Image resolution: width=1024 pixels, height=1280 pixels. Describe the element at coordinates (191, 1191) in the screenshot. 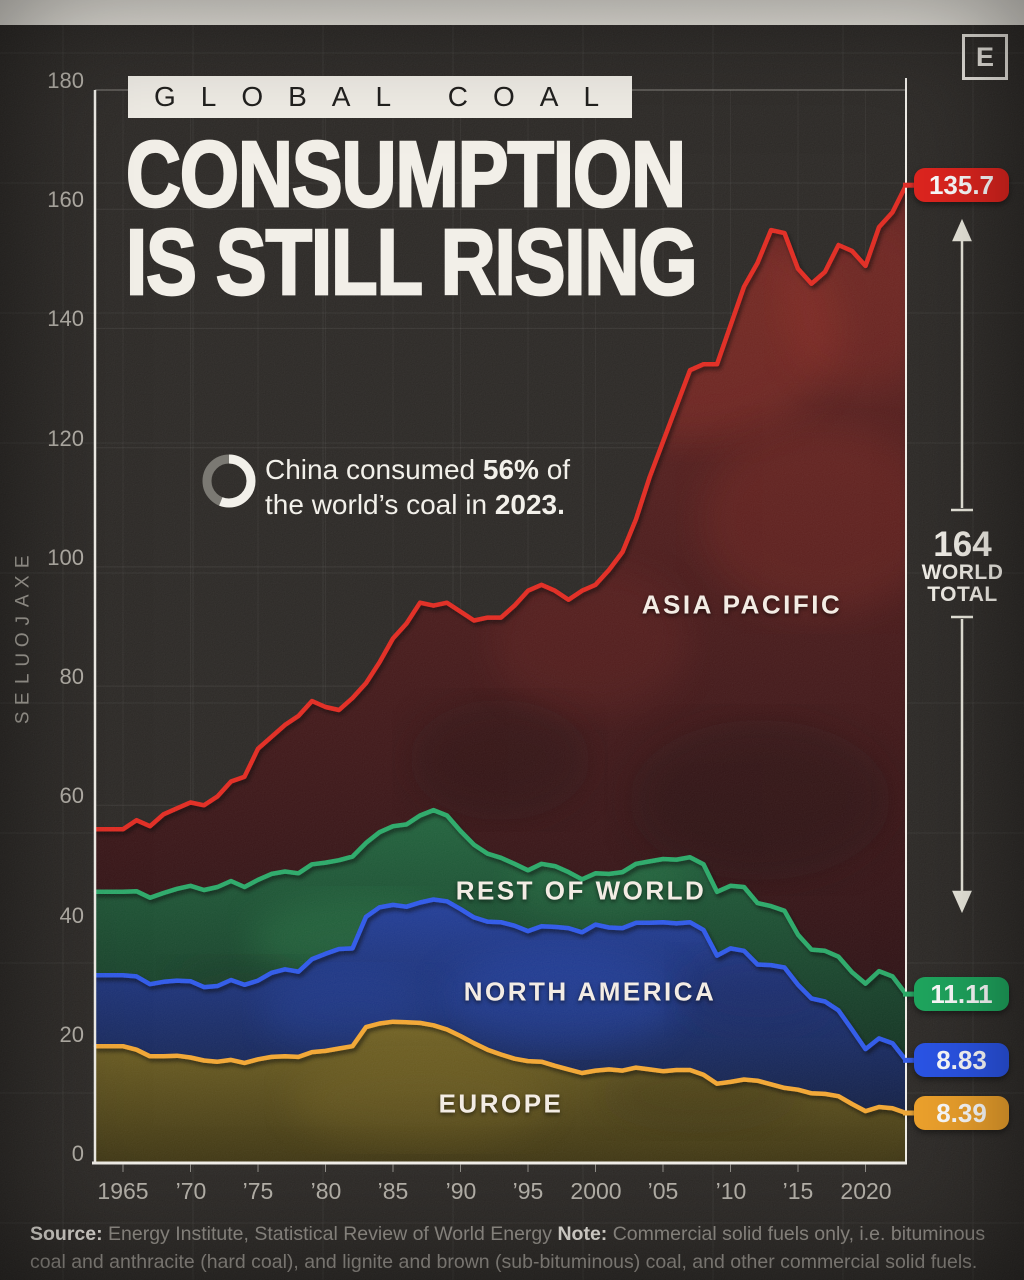

I see `x-tick-label-1970: ’70` at that location.